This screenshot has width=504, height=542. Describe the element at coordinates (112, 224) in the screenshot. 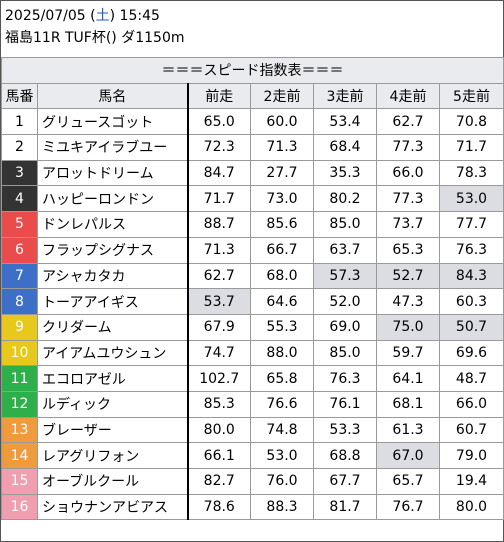

I see `horse-name: ドンレパルス` at that location.